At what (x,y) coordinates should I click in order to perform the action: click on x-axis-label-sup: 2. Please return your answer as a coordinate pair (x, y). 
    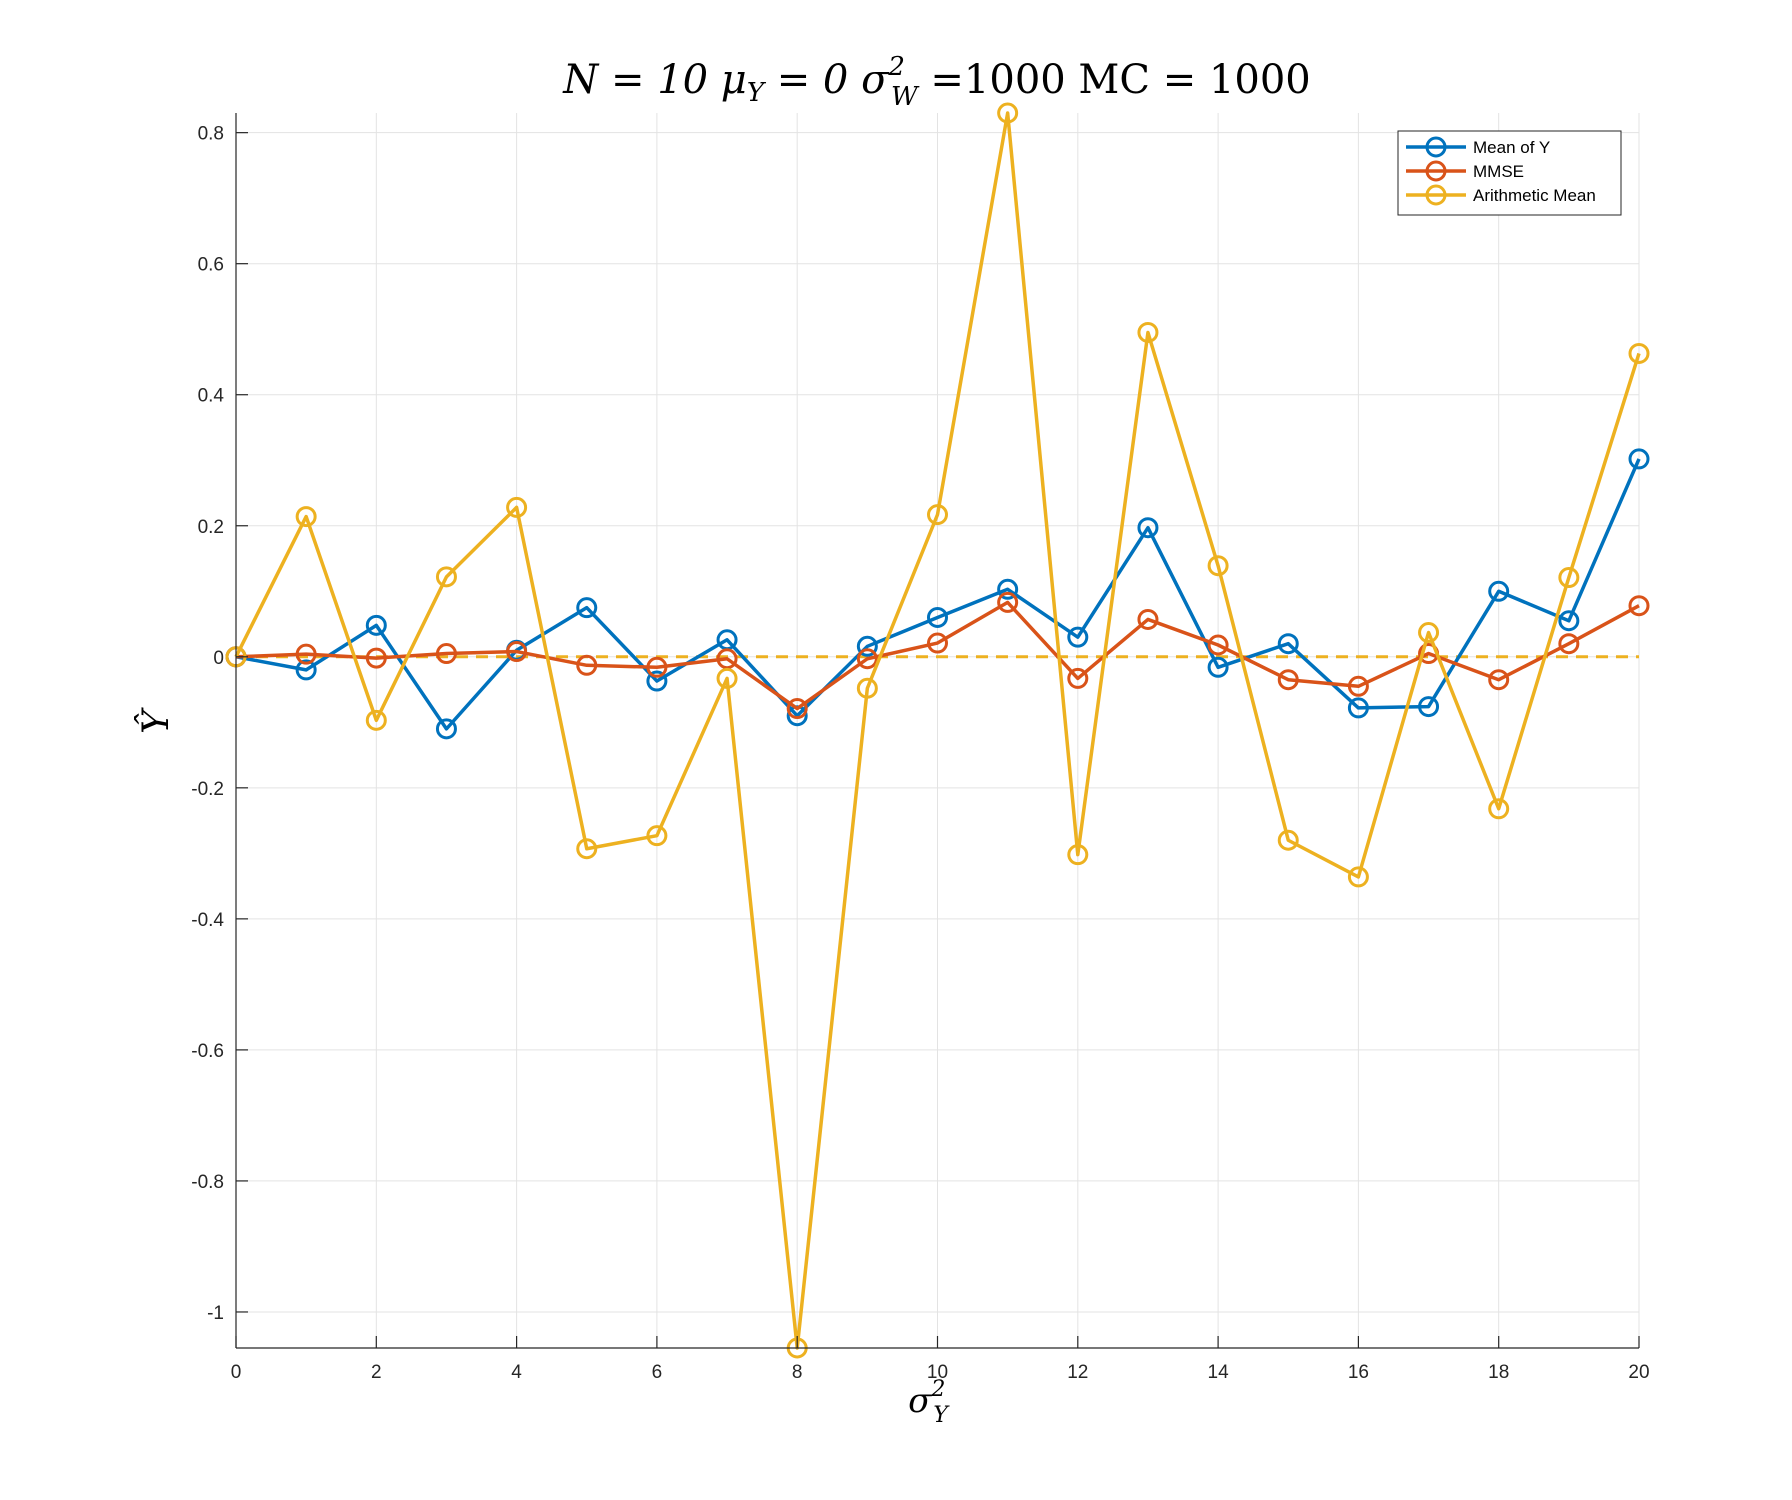
    Looking at the image, I should click on (937, 1389).